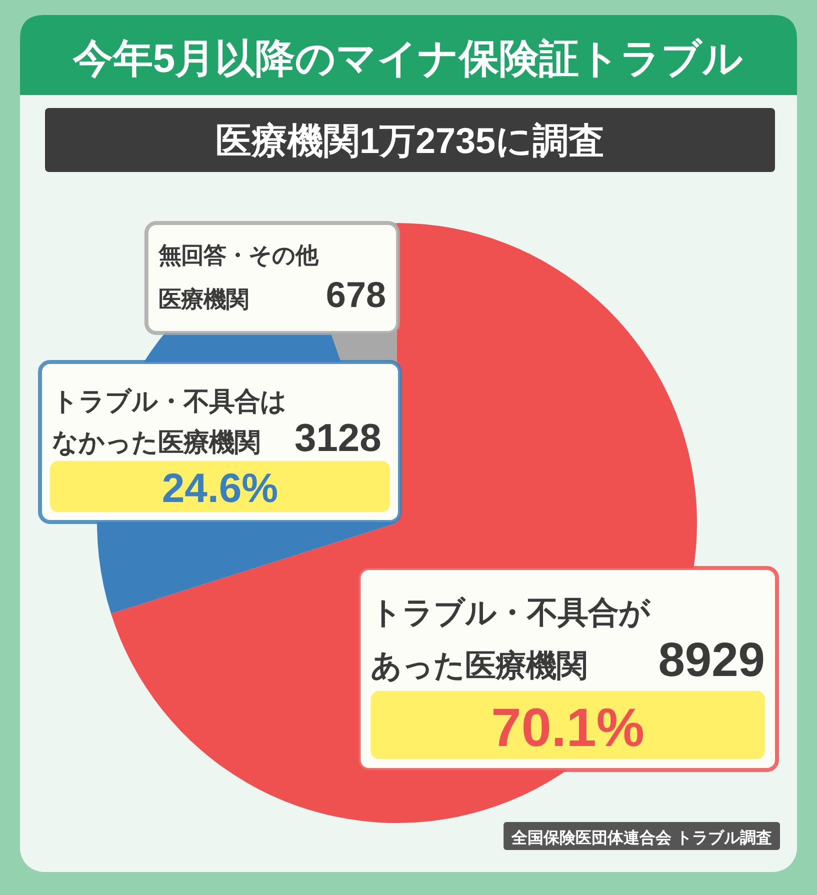 This screenshot has width=817, height=895. I want to click on text: 70.1%, so click(567, 728).